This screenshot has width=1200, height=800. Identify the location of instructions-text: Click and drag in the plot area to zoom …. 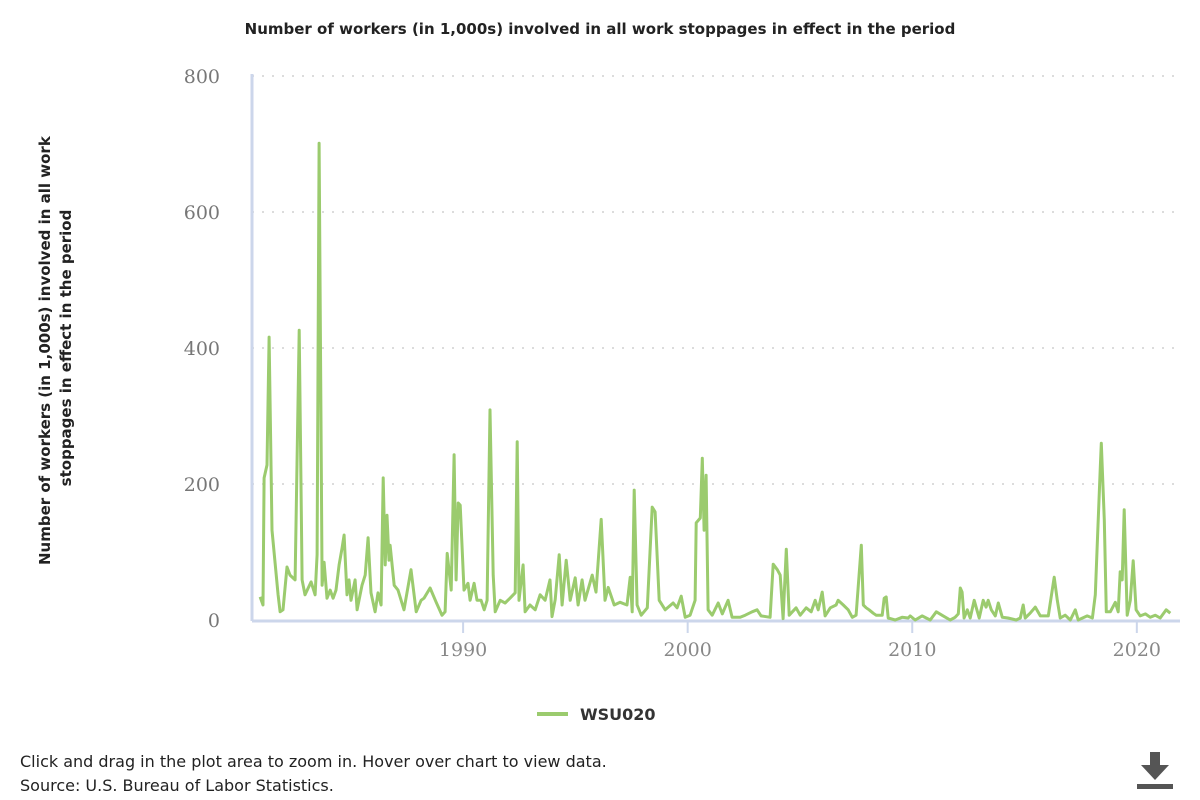
(313, 761).